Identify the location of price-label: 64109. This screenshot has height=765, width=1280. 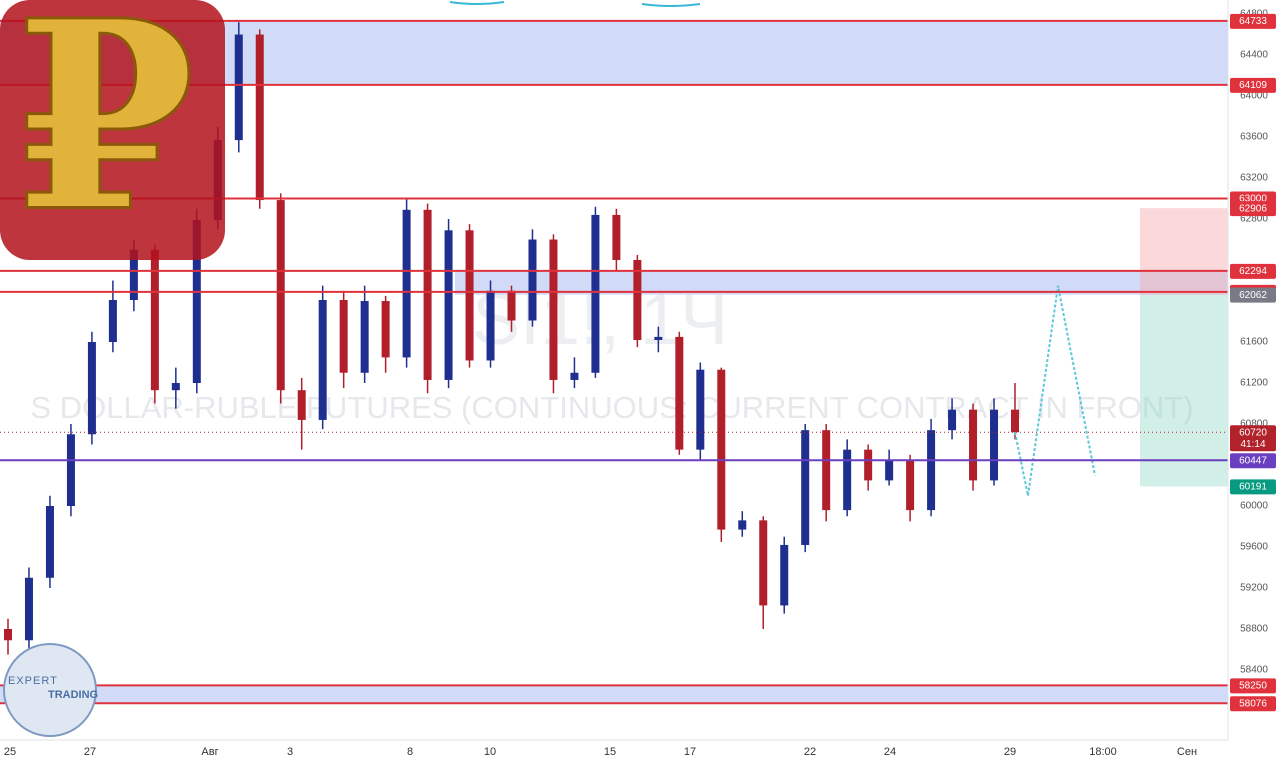
(1253, 85).